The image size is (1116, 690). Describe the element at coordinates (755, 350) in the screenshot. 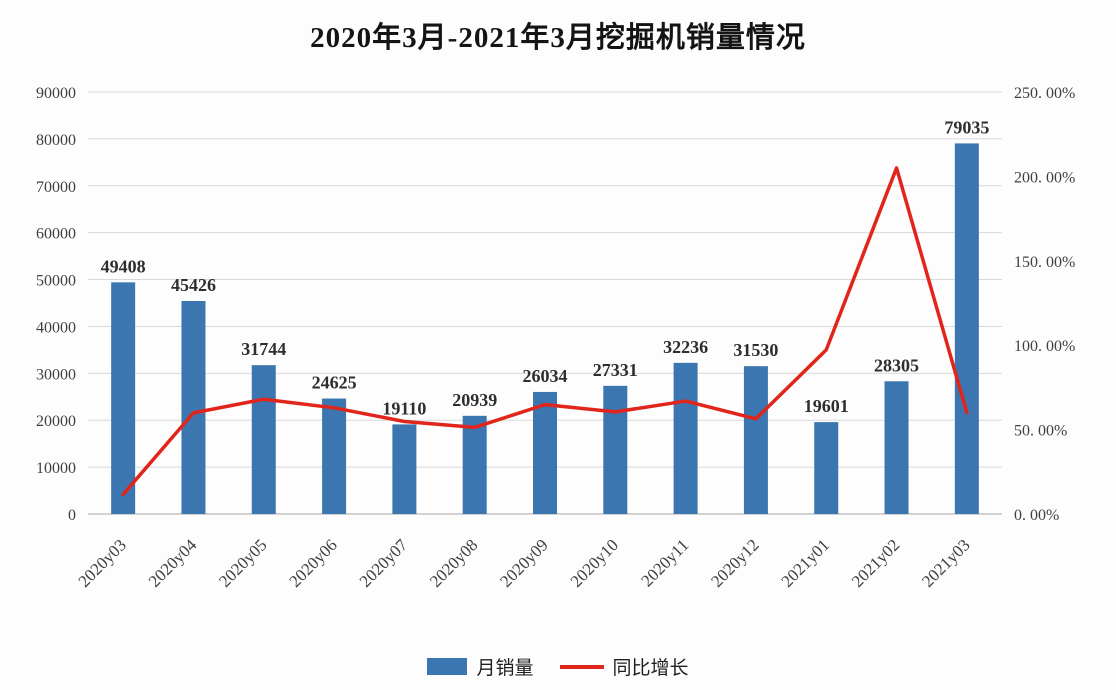

I see `bar-value-label: 31530` at that location.